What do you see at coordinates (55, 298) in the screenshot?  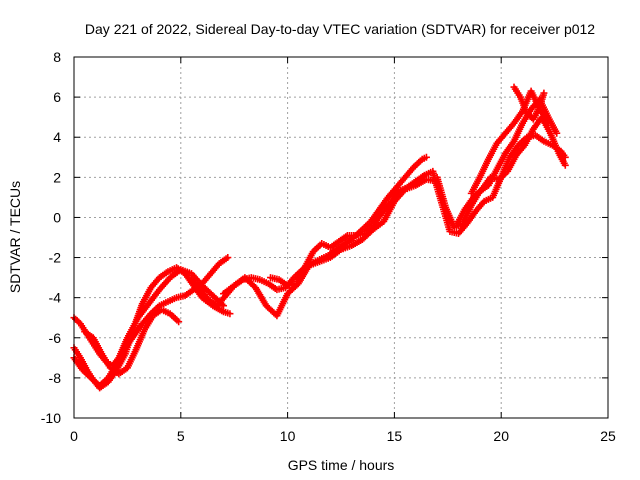 I see `y-tick-label: -4` at bounding box center [55, 298].